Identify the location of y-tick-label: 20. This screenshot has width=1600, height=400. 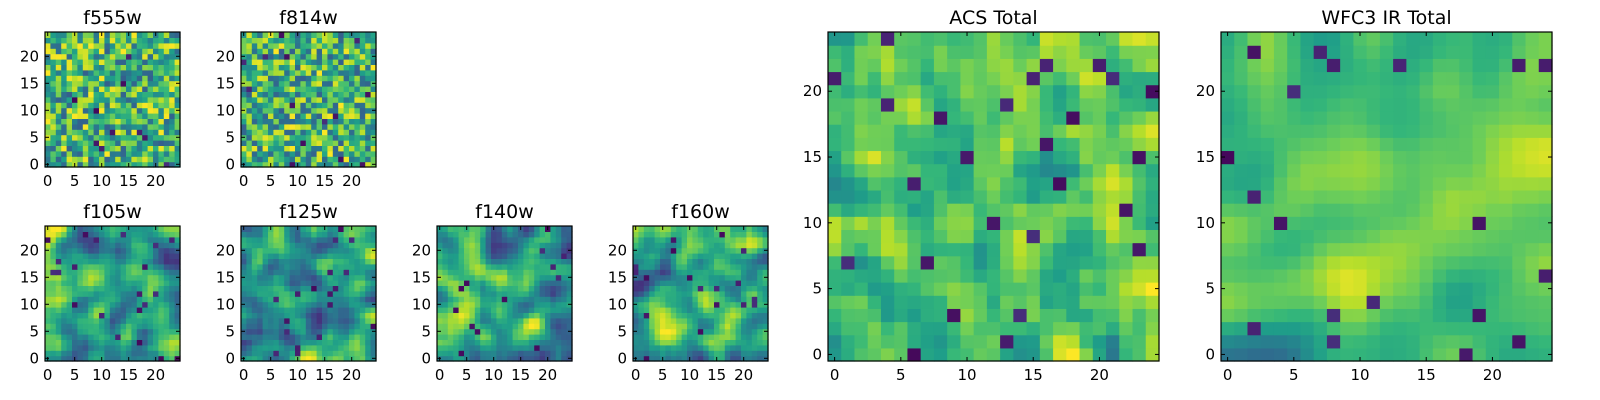
(29, 250).